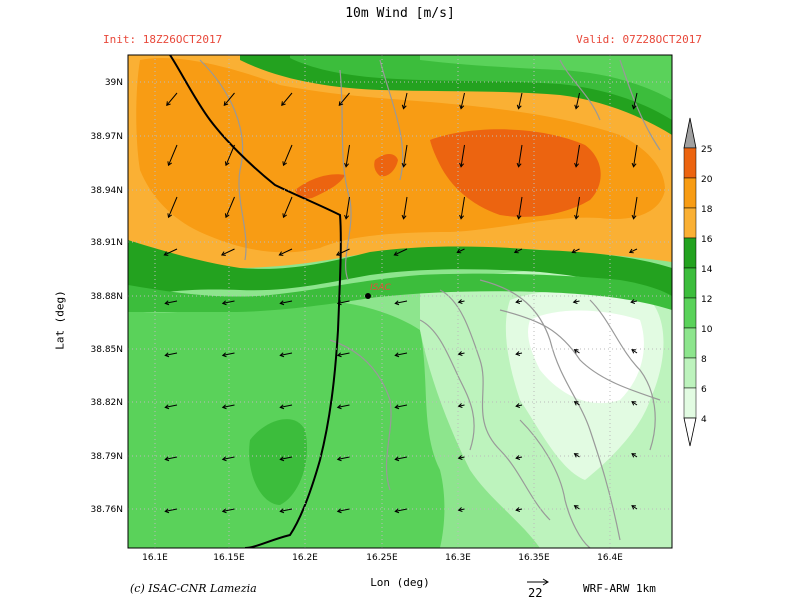 This screenshot has height=600, width=800. What do you see at coordinates (107, 243) in the screenshot?
I see `y-tick-label: 38.91N` at bounding box center [107, 243].